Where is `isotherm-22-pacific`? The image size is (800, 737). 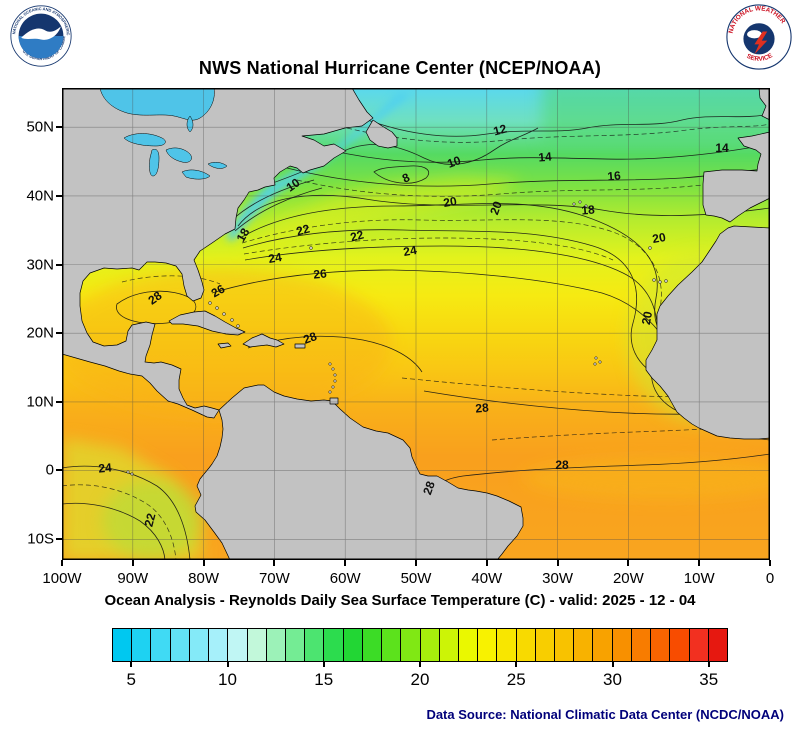 isotherm-22-pacific is located at coordinates (114, 531).